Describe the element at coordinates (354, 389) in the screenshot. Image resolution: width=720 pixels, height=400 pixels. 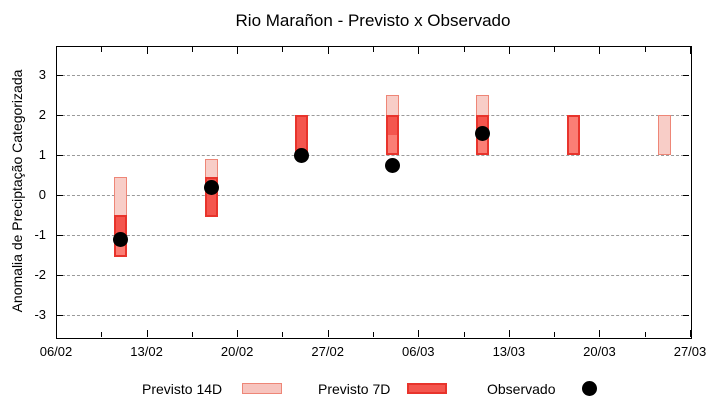
I see `legend-label-previsto-7d: Previsto 7D` at that location.